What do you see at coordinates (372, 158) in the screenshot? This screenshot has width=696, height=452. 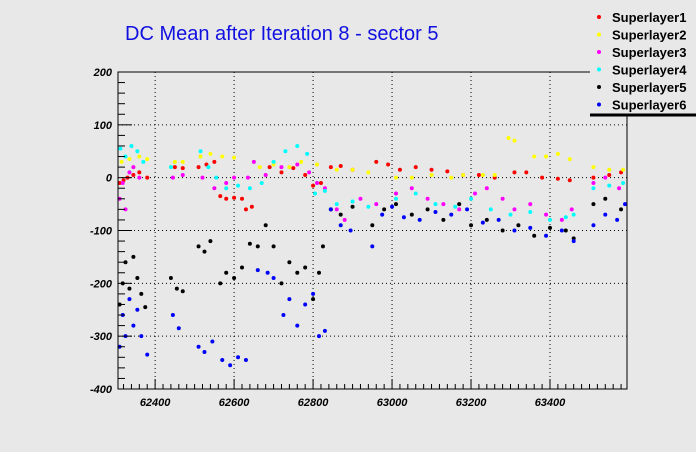 I see `series-superlayer2` at bounding box center [372, 158].